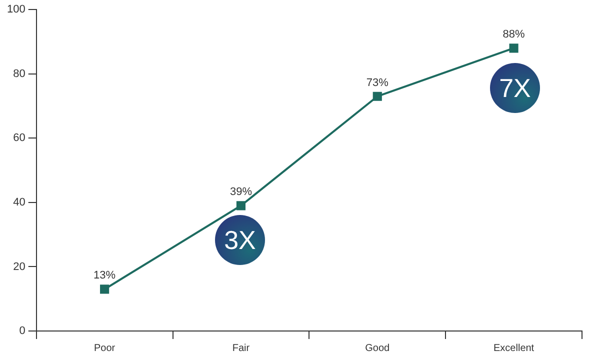  Describe the element at coordinates (19, 74) in the screenshot. I see `y-tick-label: 80` at that location.